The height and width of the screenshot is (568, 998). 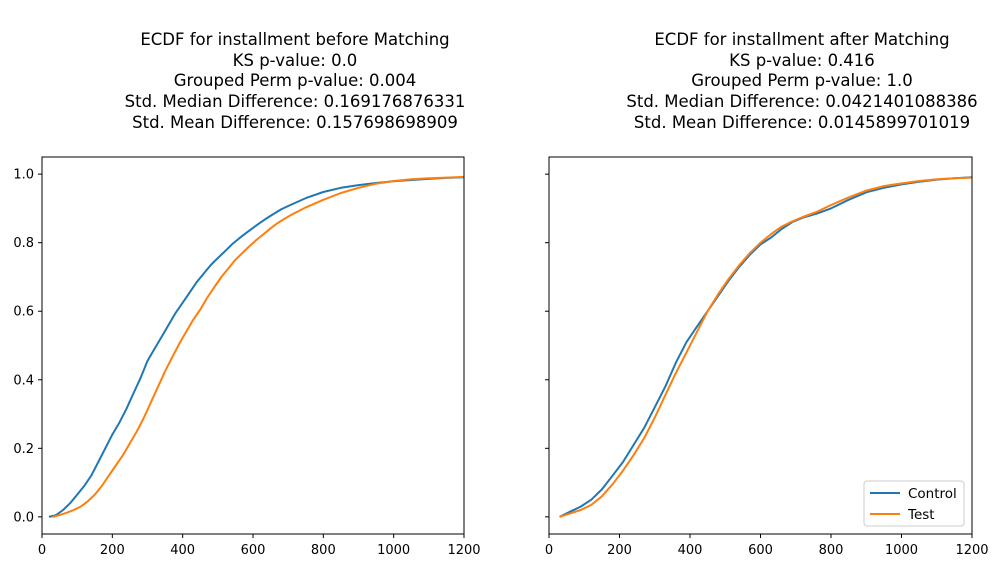 I want to click on legend-label-control: Control, so click(x=932, y=494).